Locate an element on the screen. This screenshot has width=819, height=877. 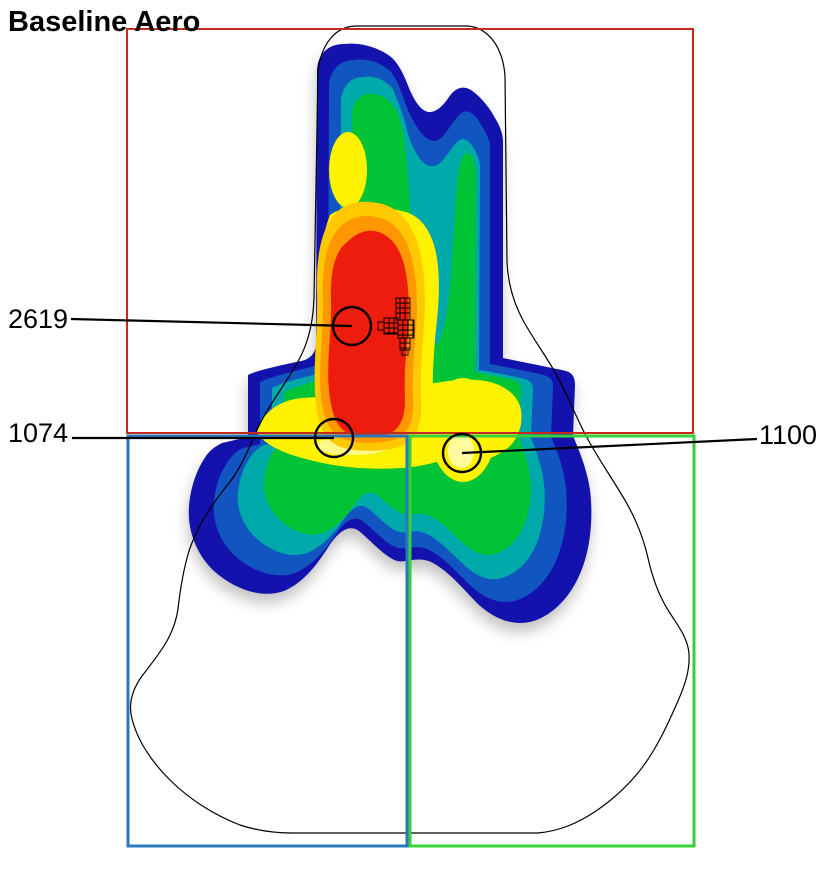
contour-paleyellow-spot-right is located at coordinates (461, 451).